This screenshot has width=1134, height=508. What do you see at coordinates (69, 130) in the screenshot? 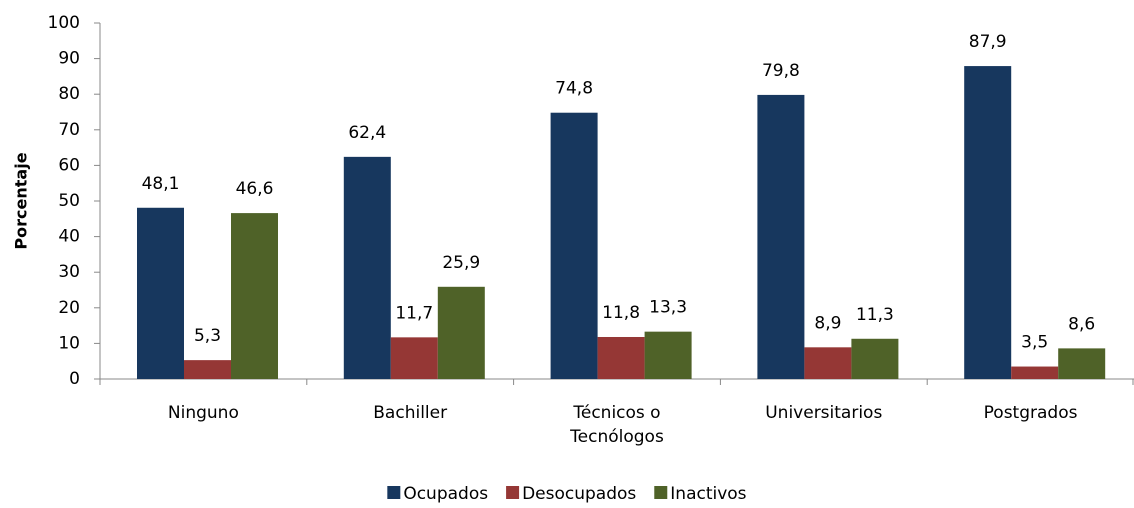
I see `y-tick-label: 70` at bounding box center [69, 130].